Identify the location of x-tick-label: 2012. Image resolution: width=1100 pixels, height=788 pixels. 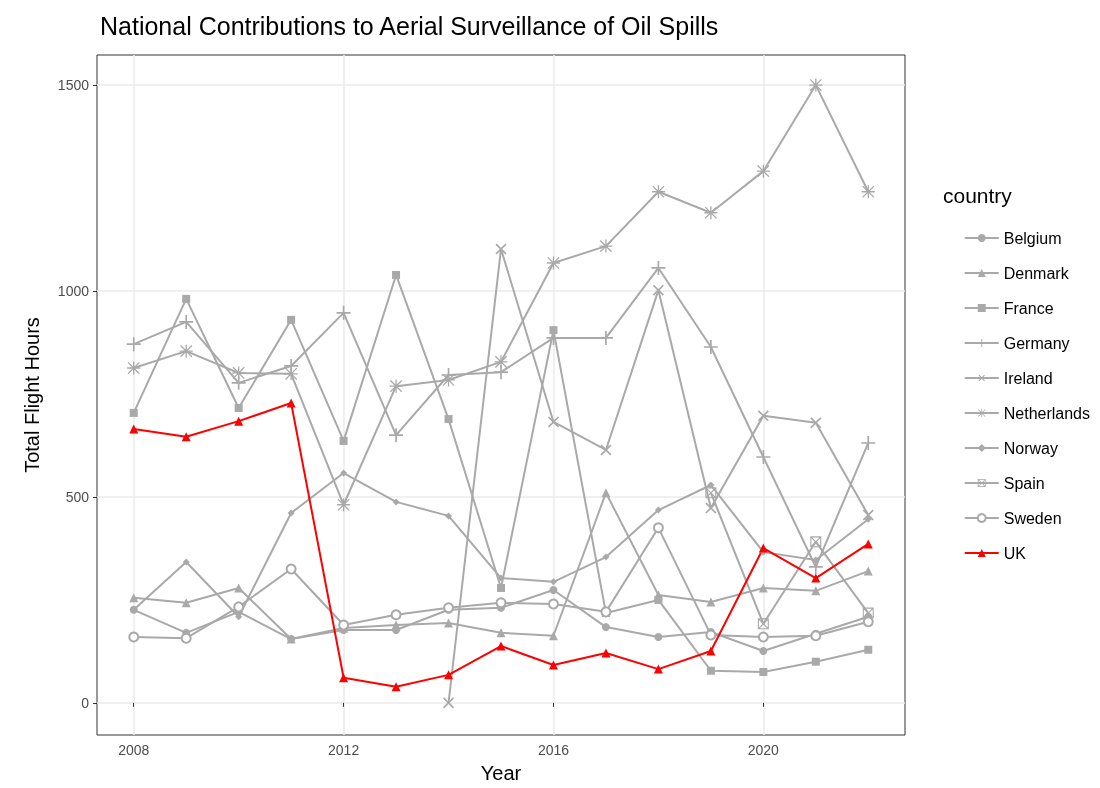
(344, 750).